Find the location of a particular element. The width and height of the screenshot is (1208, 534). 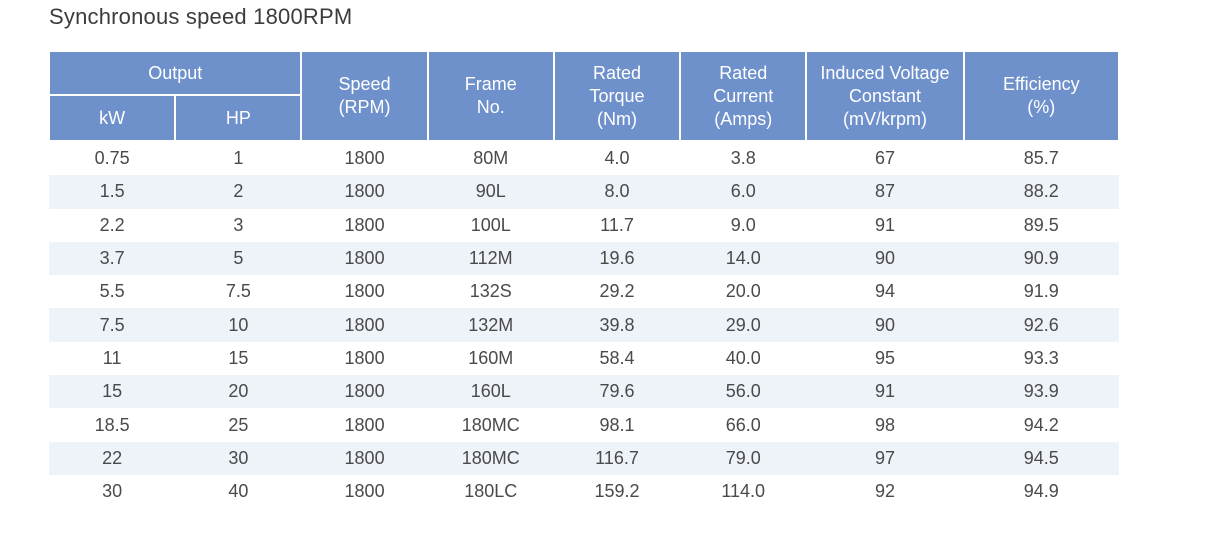

cell-efficiency: 94.5 is located at coordinates (1041, 458).